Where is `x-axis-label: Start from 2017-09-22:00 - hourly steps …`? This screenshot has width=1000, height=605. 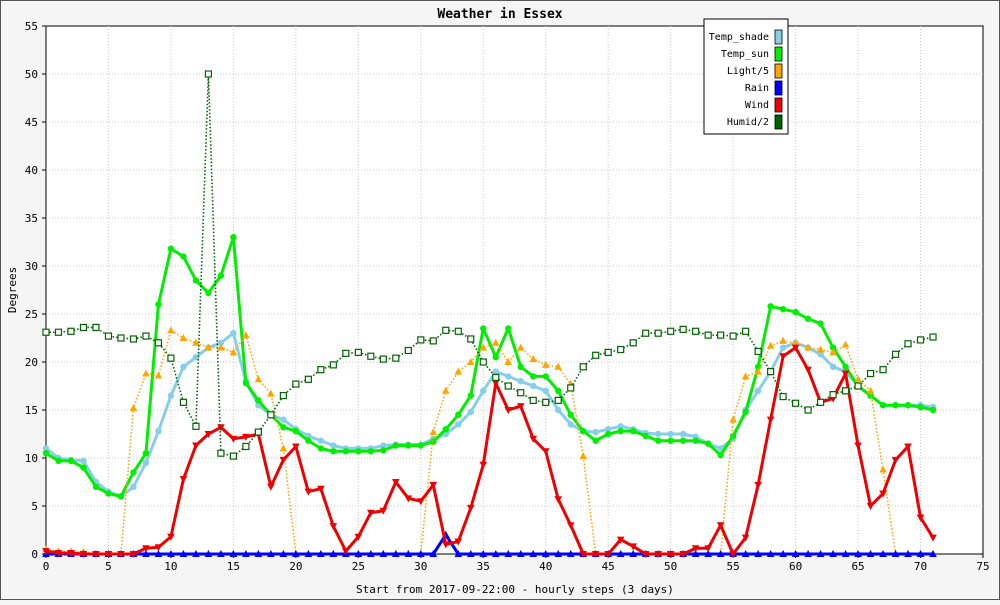 x-axis-label: Start from 2017-09-22:00 - hourly steps … is located at coordinates (515, 589).